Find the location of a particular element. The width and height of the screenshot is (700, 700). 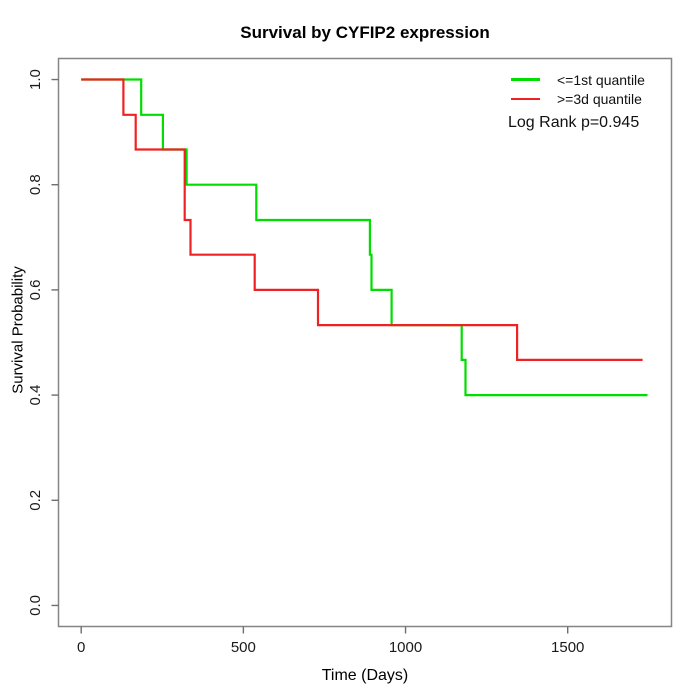

x-tick-label: 1000 is located at coordinates (405, 647).